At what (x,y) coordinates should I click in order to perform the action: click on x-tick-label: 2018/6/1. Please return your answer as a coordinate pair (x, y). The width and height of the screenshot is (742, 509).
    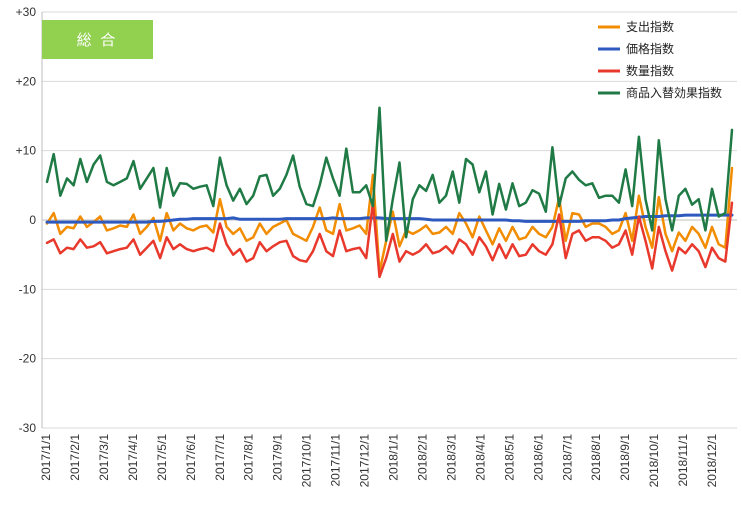
    Looking at the image, I should click on (538, 457).